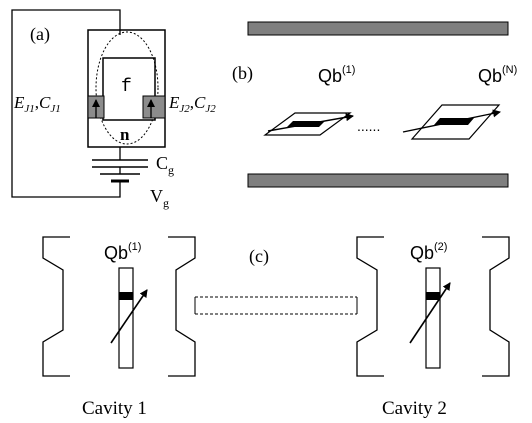 This screenshot has width=532, height=423. What do you see at coordinates (126, 318) in the screenshot?
I see `cavity-1-qubit-strip` at bounding box center [126, 318].